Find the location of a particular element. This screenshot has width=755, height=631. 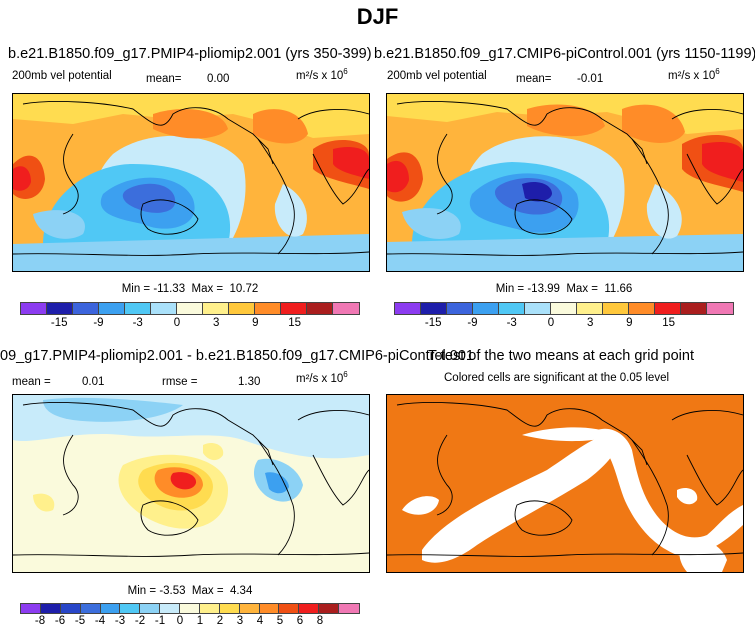

panel3-mean-label: mean = is located at coordinates (31, 382).